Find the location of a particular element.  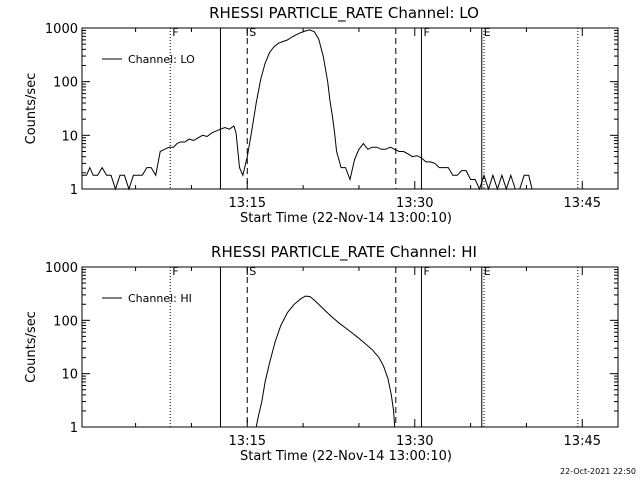

chart-title: RHESSI PARTICLE_RATE Channel: LO is located at coordinates (344, 13).